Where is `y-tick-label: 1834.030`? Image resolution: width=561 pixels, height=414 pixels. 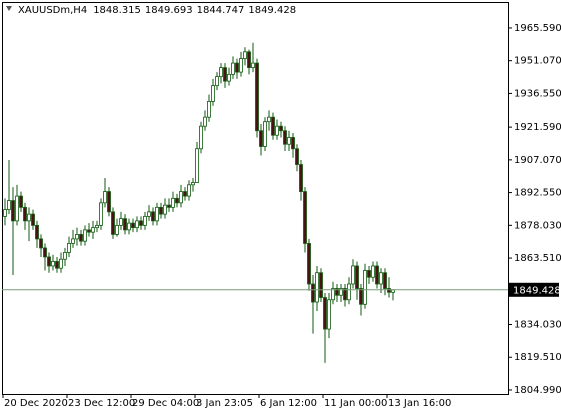 y-tick-label: 1834.030 is located at coordinates (537, 325).